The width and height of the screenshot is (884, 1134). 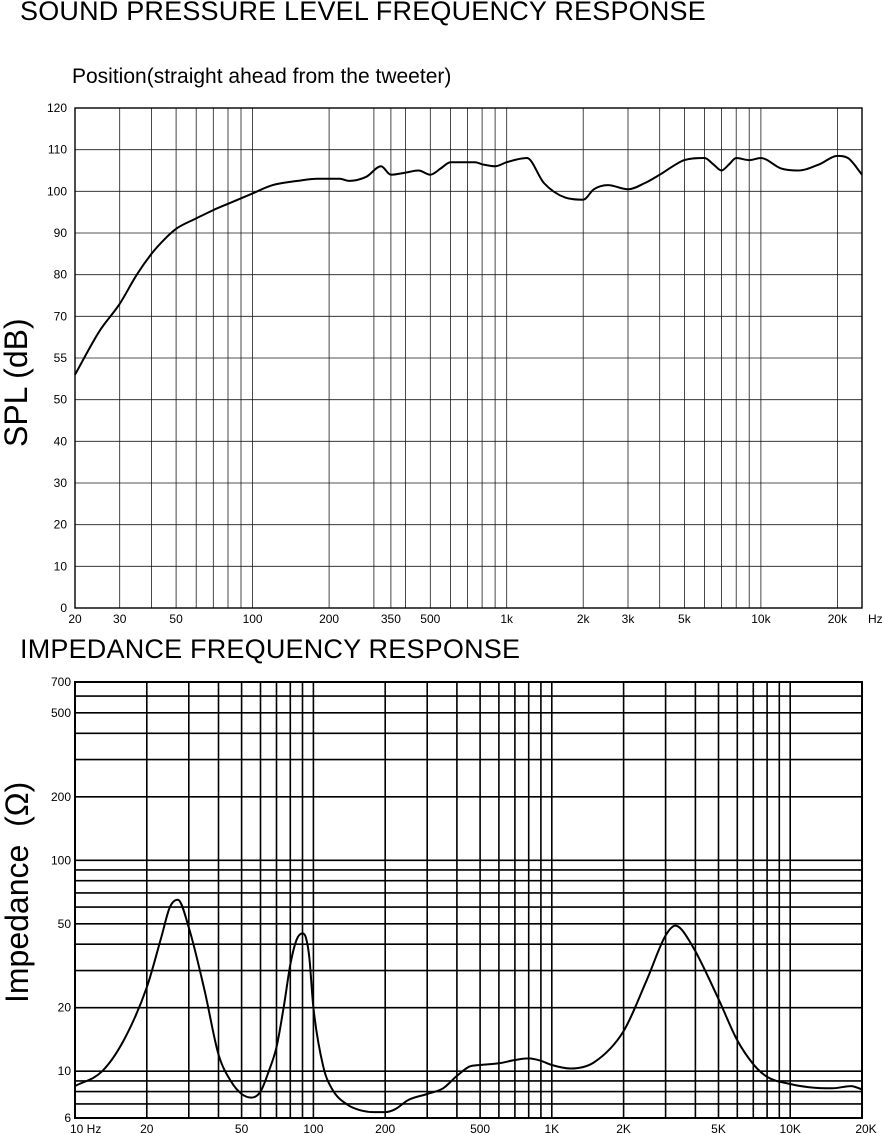 I want to click on spl-x-unit-label: Hz, so click(x=875, y=619).